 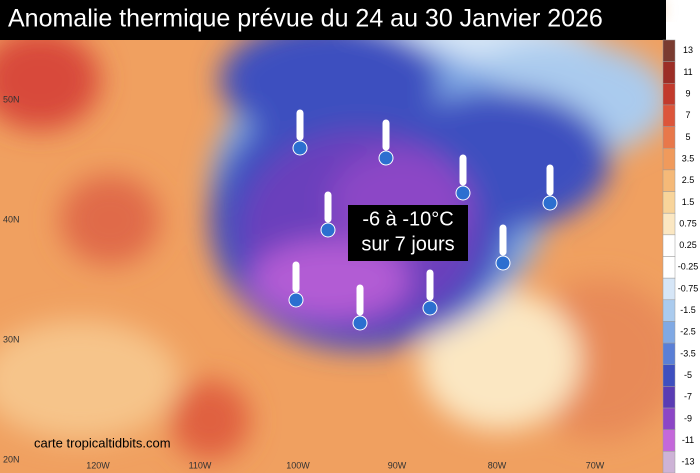 What do you see at coordinates (688, 353) in the screenshot?
I see `colorbar-label: -3.5` at bounding box center [688, 353].